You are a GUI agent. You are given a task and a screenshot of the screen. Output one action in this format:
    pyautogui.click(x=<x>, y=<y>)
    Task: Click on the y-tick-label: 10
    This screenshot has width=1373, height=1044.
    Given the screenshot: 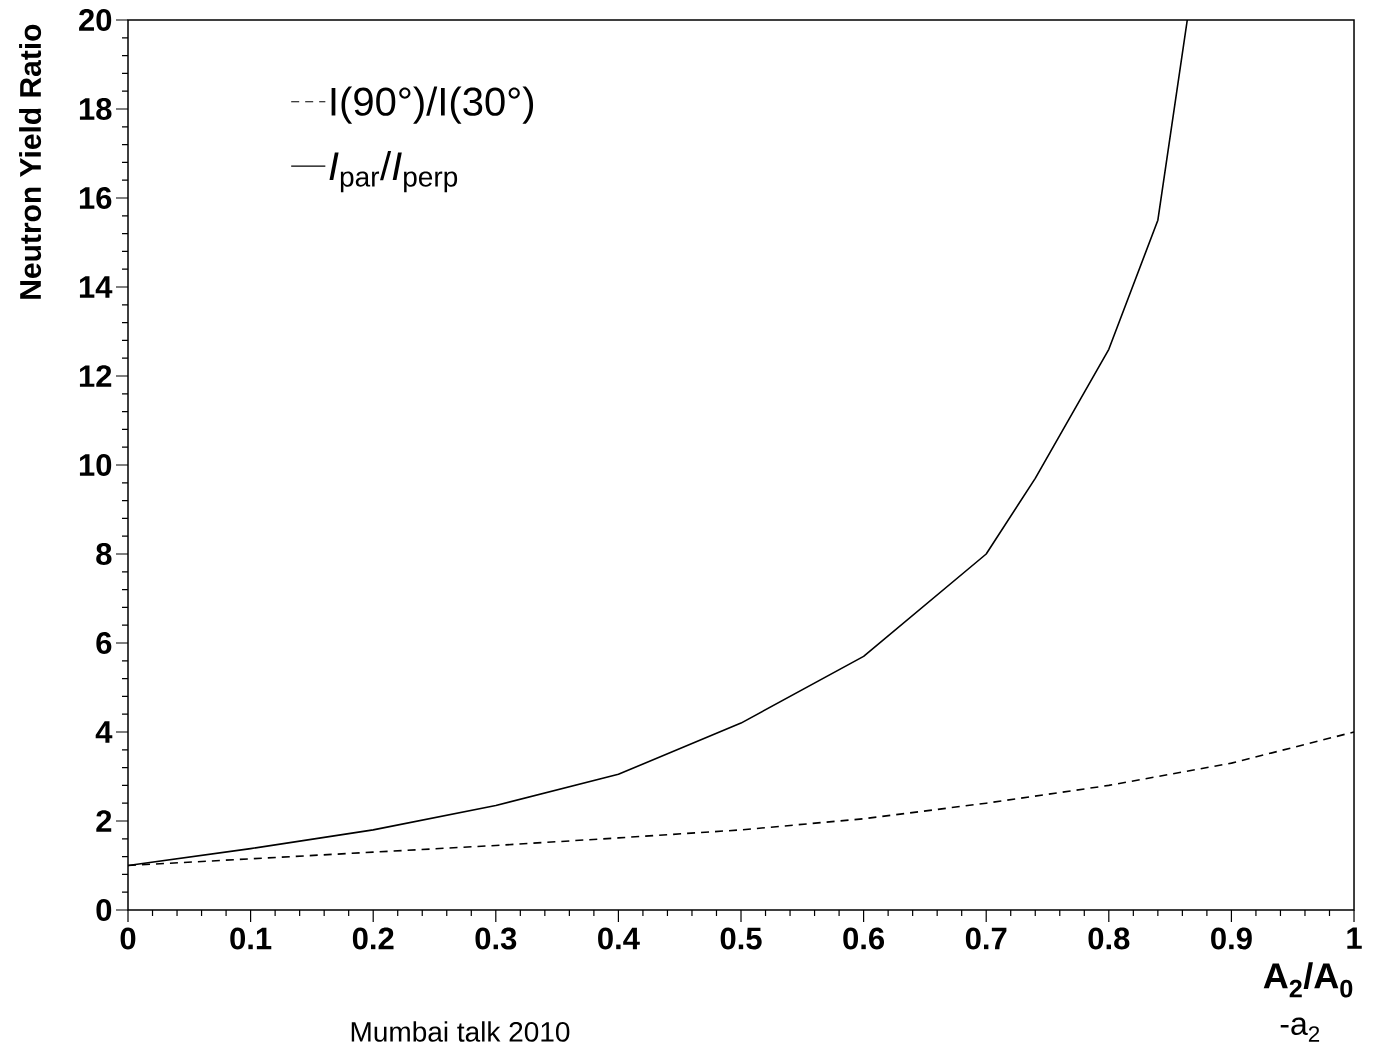 What is the action you would take?
    pyautogui.click(x=95, y=465)
    